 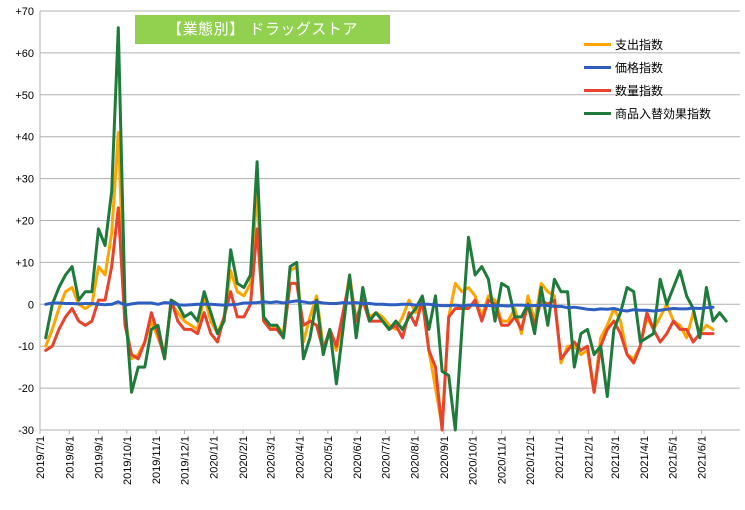 What do you see at coordinates (26, 389) in the screenshot?
I see `y-tick-label: -20` at bounding box center [26, 389].